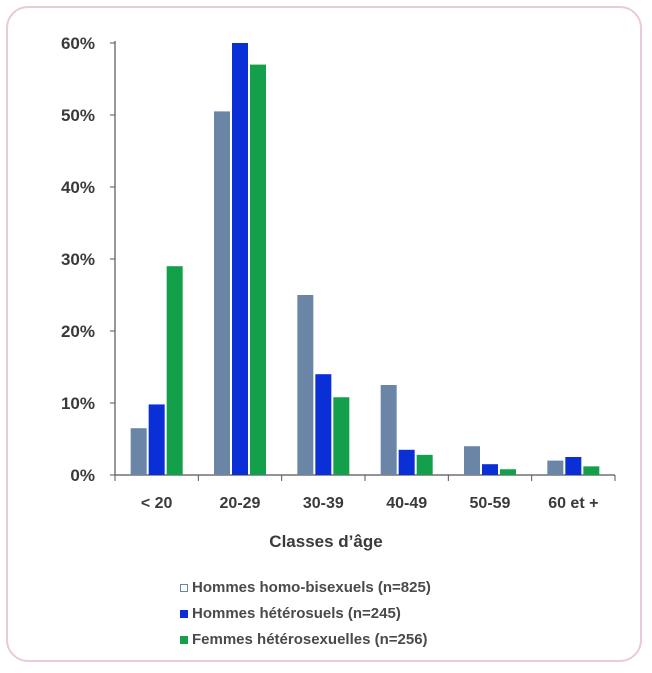  What do you see at coordinates (78, 259) in the screenshot?
I see `y-tick-label: 30%` at bounding box center [78, 259].